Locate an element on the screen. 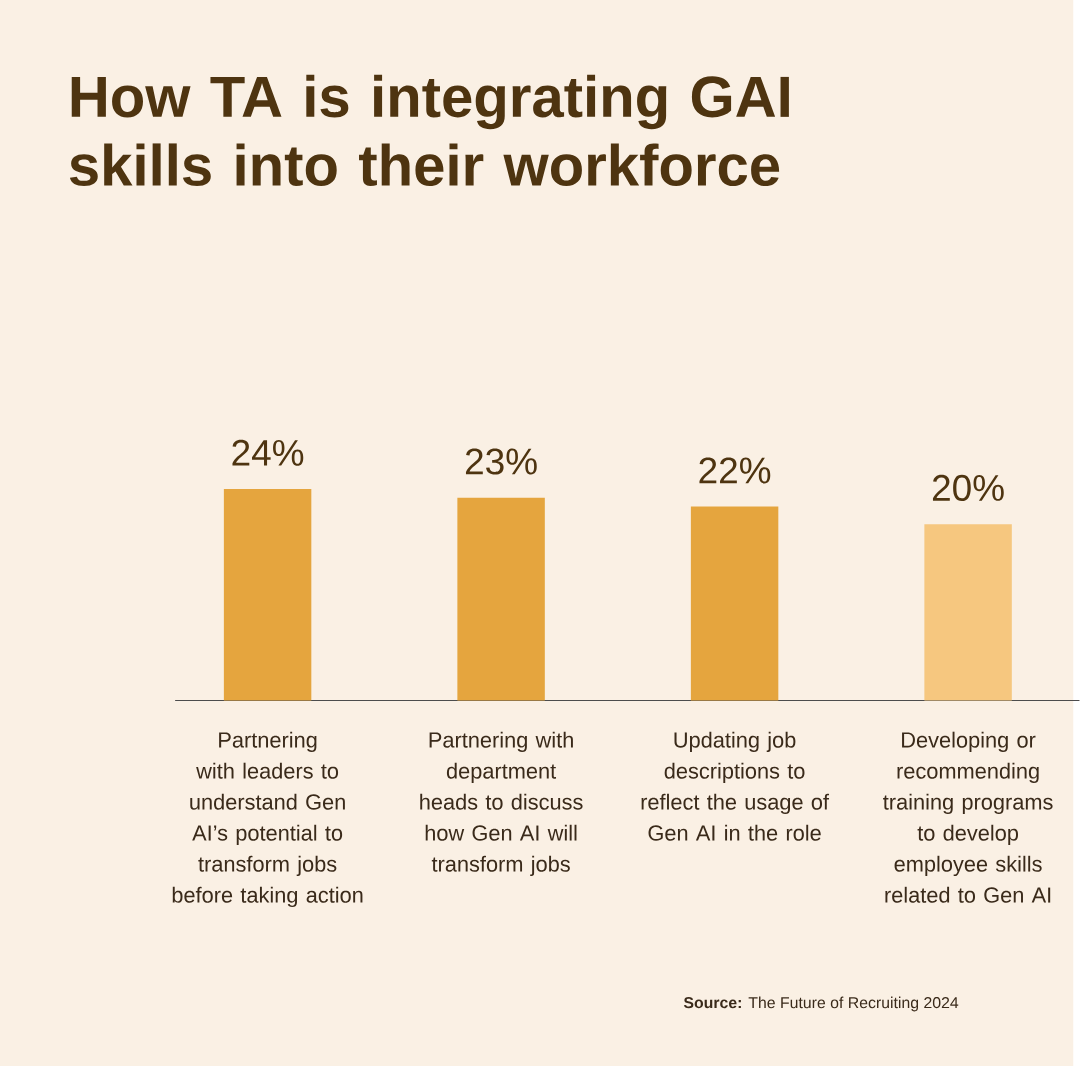 The image size is (1080, 1066). x-tick-label: Partnering with leaders to understand Gen AI’s potential to transform jobs before taking action is located at coordinates (267, 819).